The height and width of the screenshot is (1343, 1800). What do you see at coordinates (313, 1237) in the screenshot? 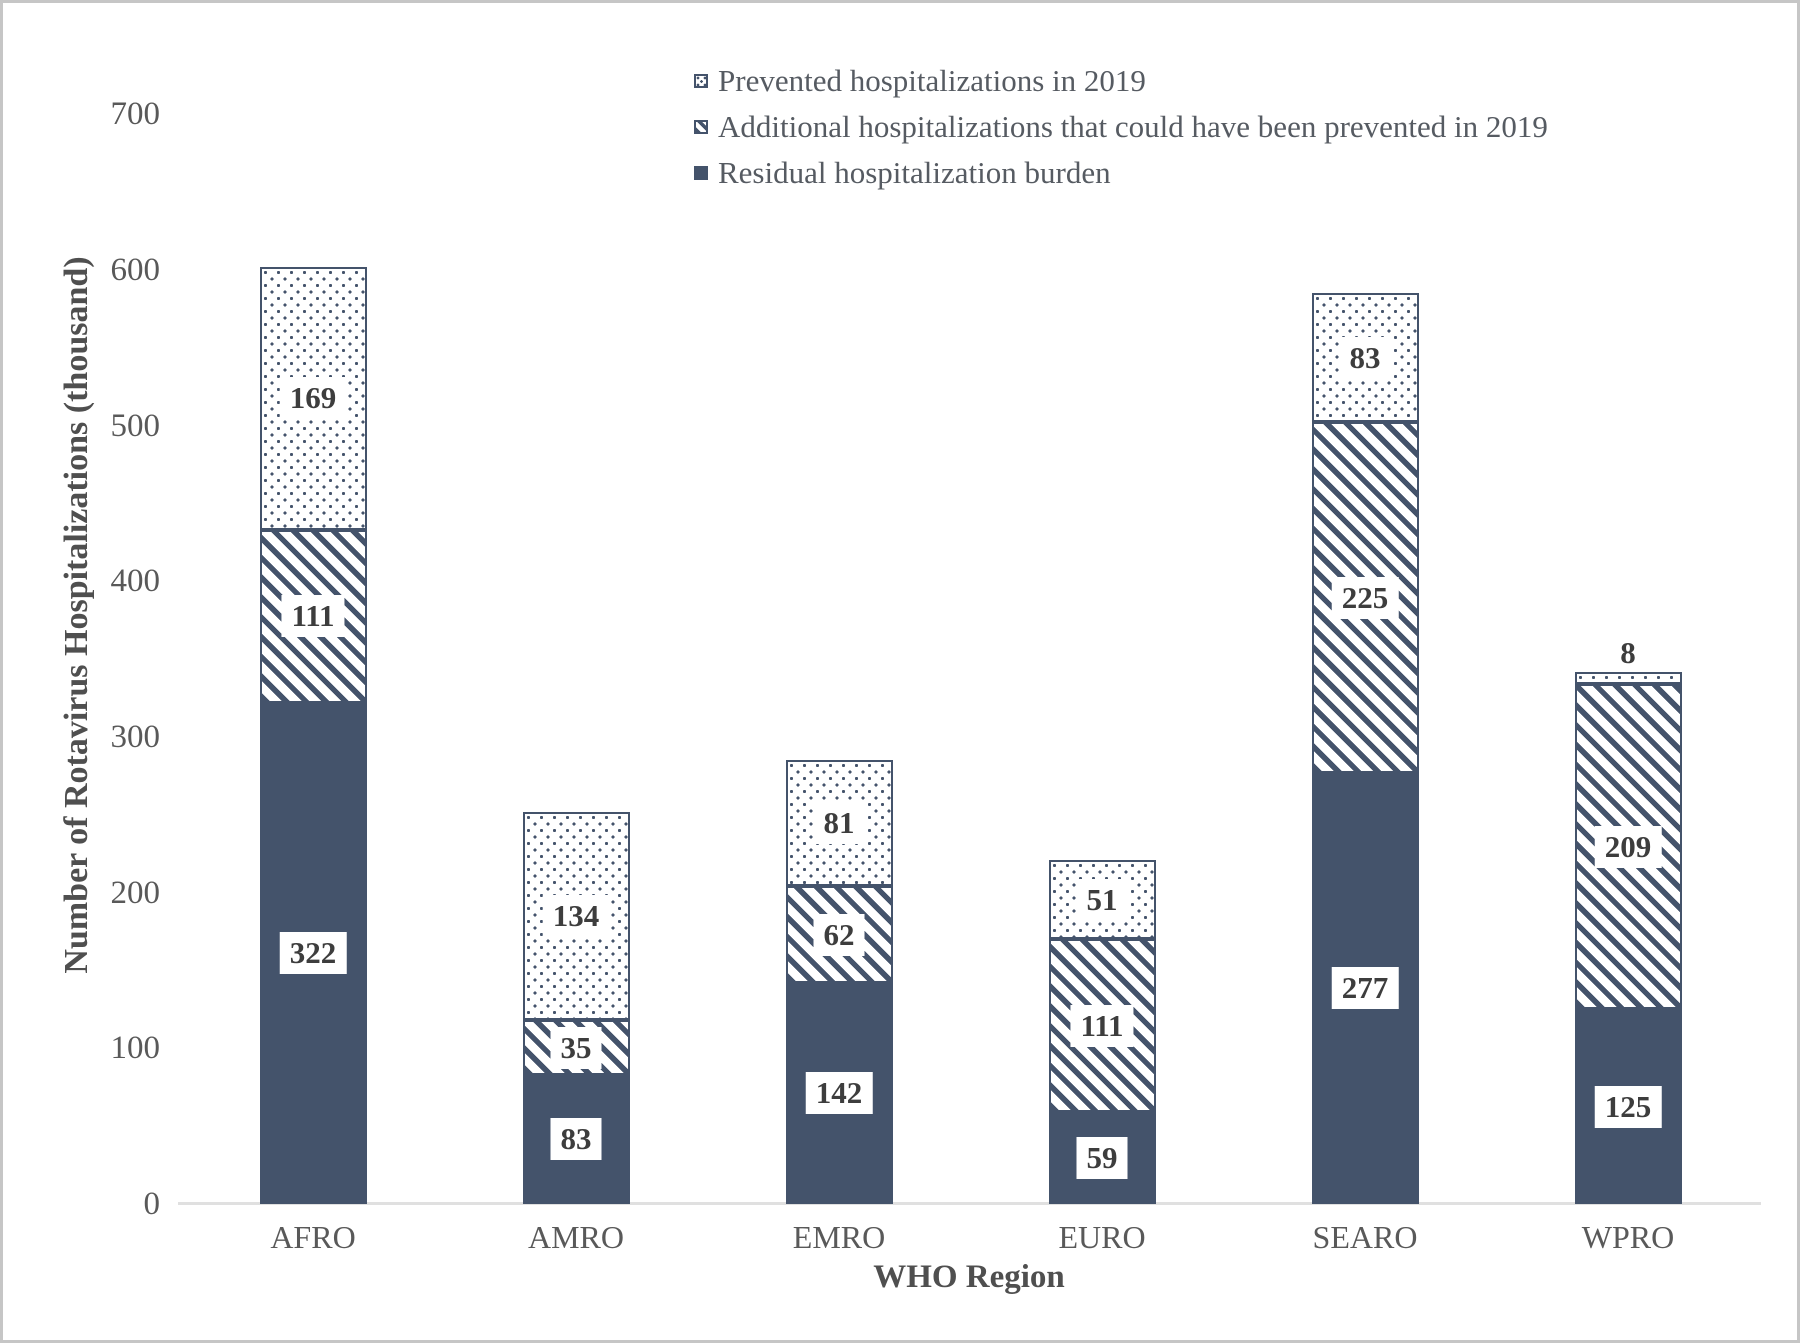
I see `category-label: AFRO` at bounding box center [313, 1237].